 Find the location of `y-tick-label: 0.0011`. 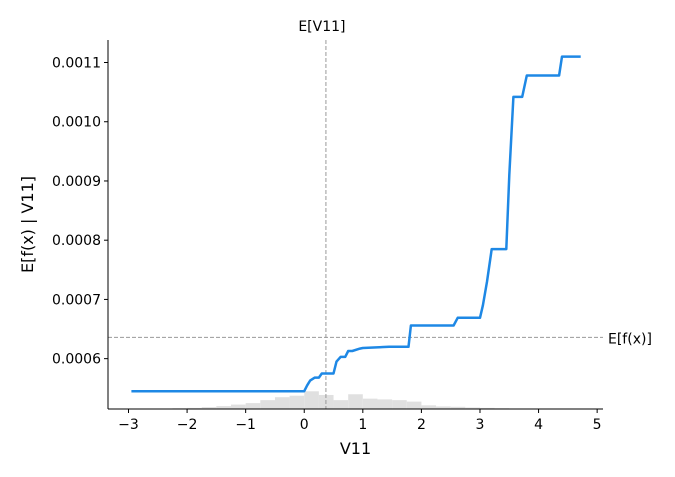

y-tick-label: 0.0011 is located at coordinates (76, 64).